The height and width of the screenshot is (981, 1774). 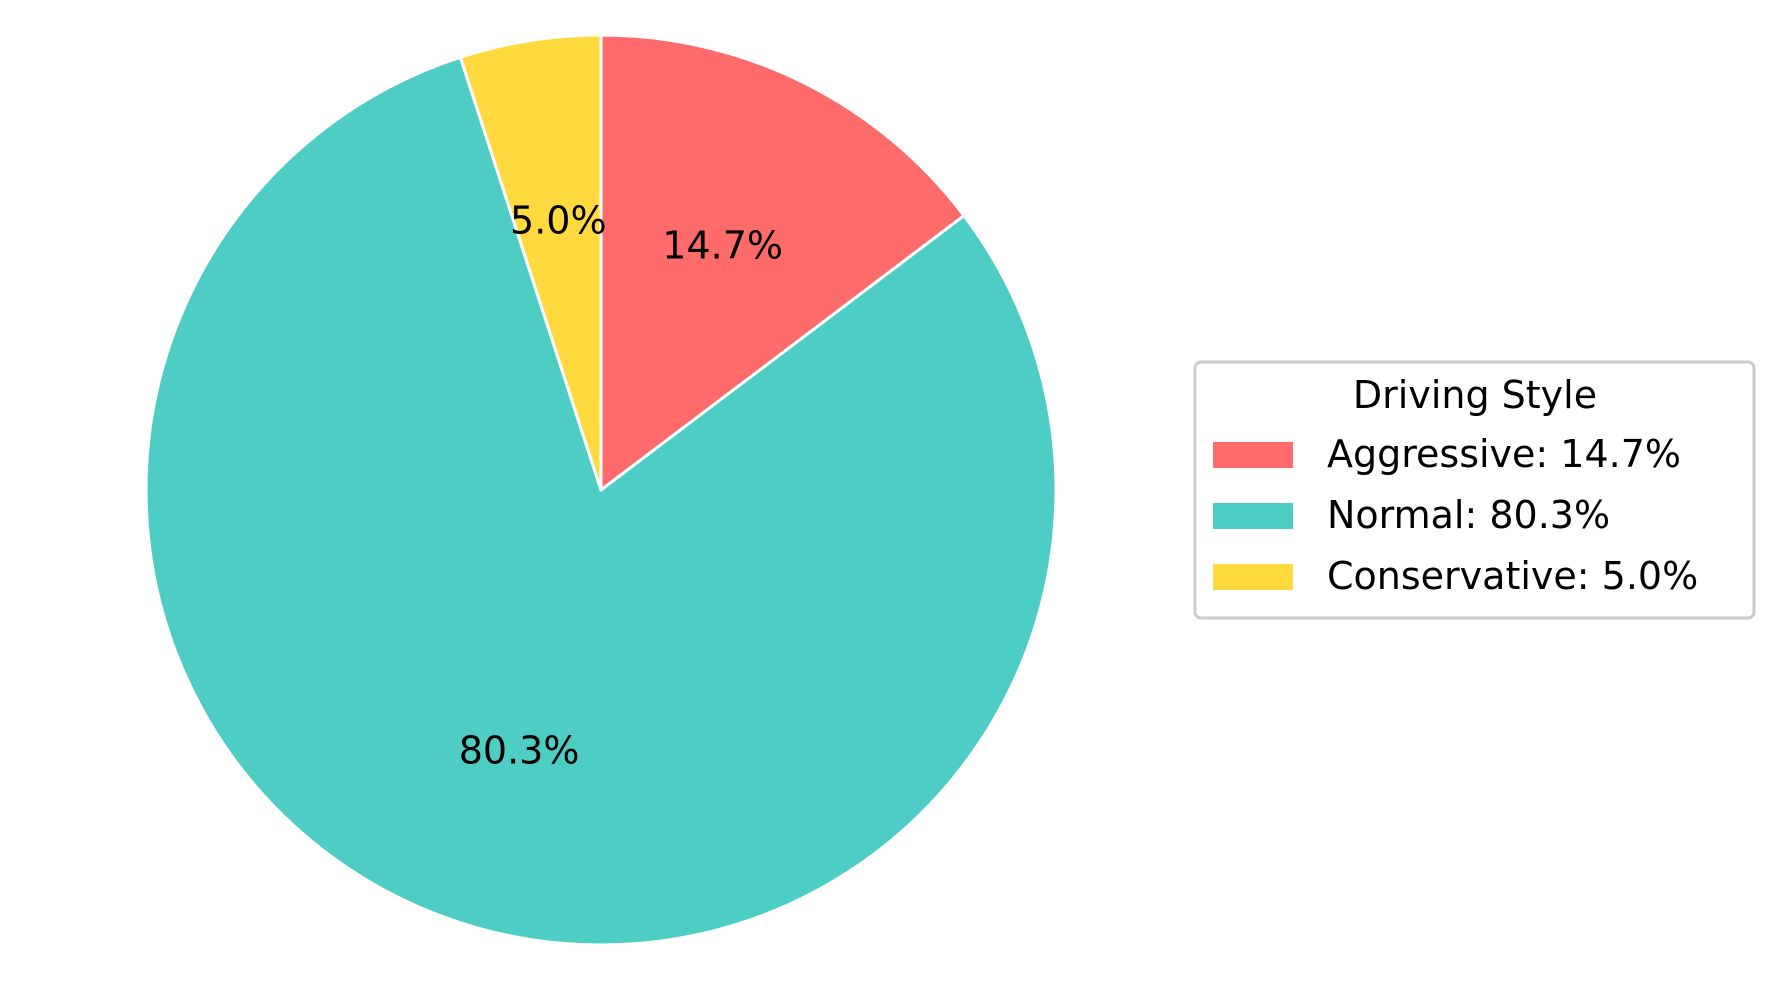 I want to click on pie-label-normal: 80.3%, so click(x=519, y=750).